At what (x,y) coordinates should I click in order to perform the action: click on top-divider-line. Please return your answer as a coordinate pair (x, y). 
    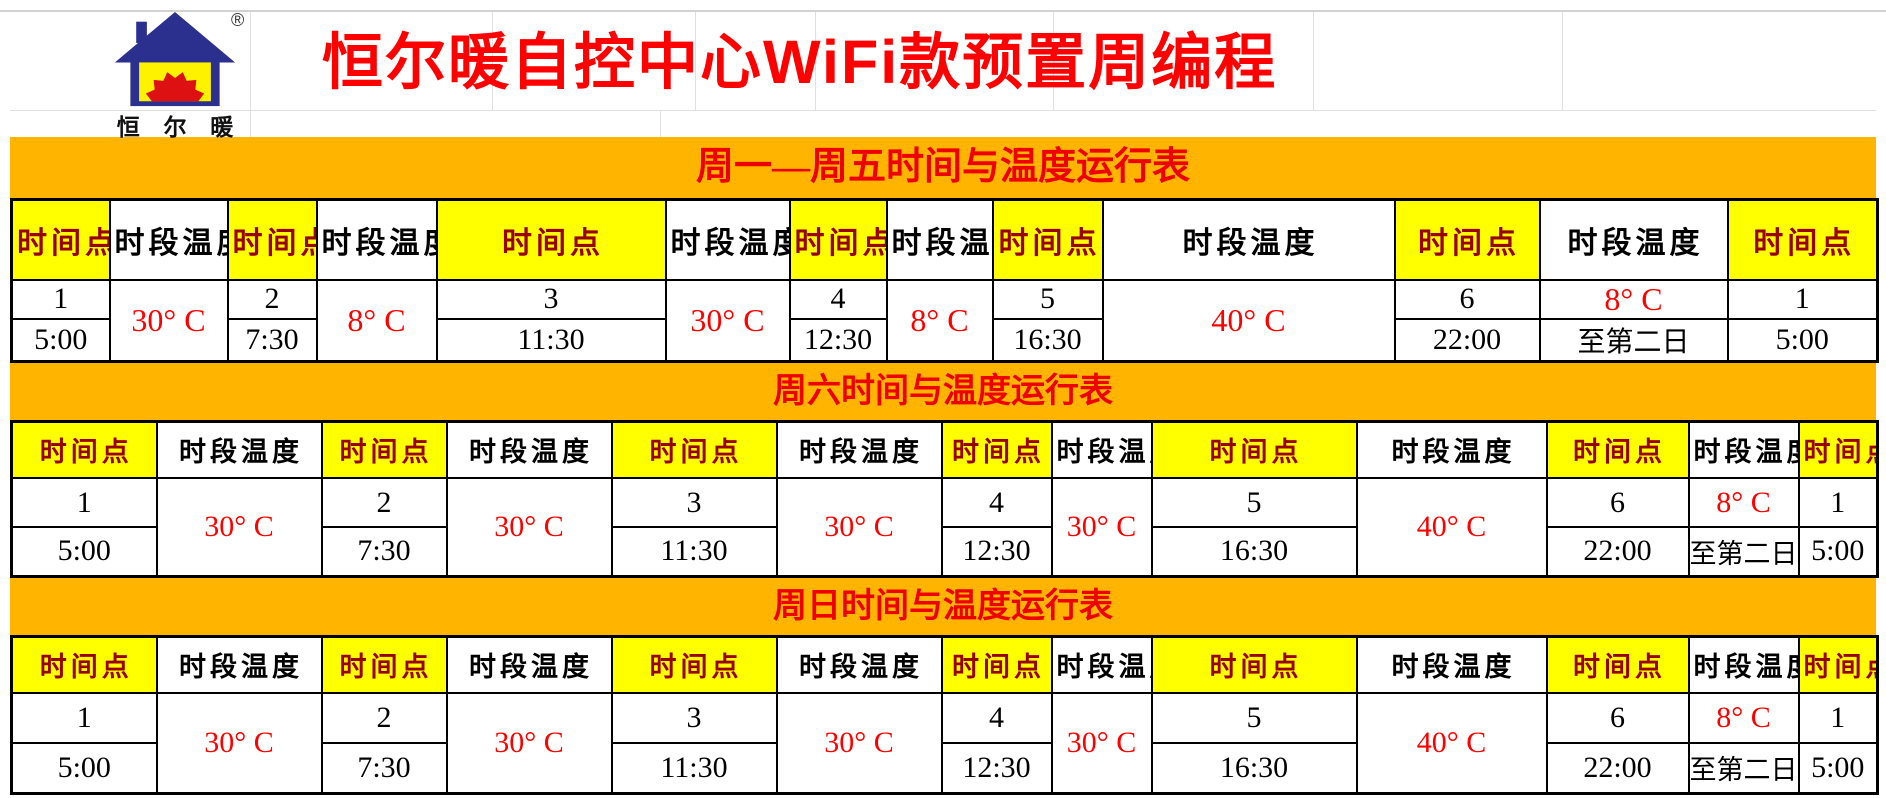
    Looking at the image, I should click on (943, 11).